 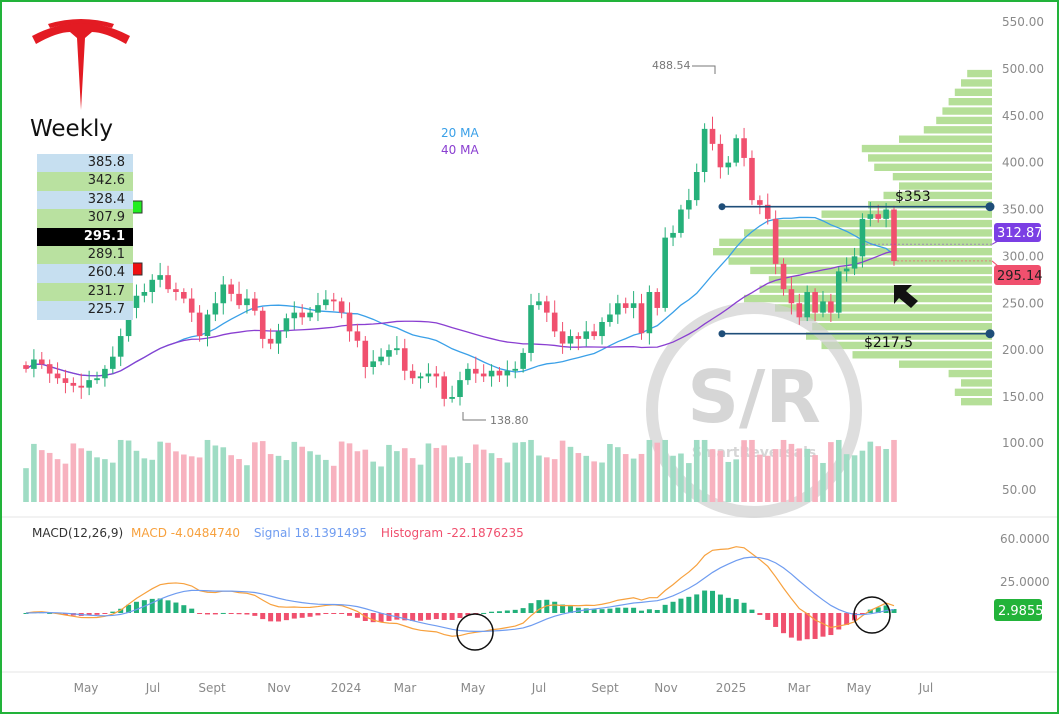 I want to click on ma40-label: 40 MA, so click(x=460, y=150).